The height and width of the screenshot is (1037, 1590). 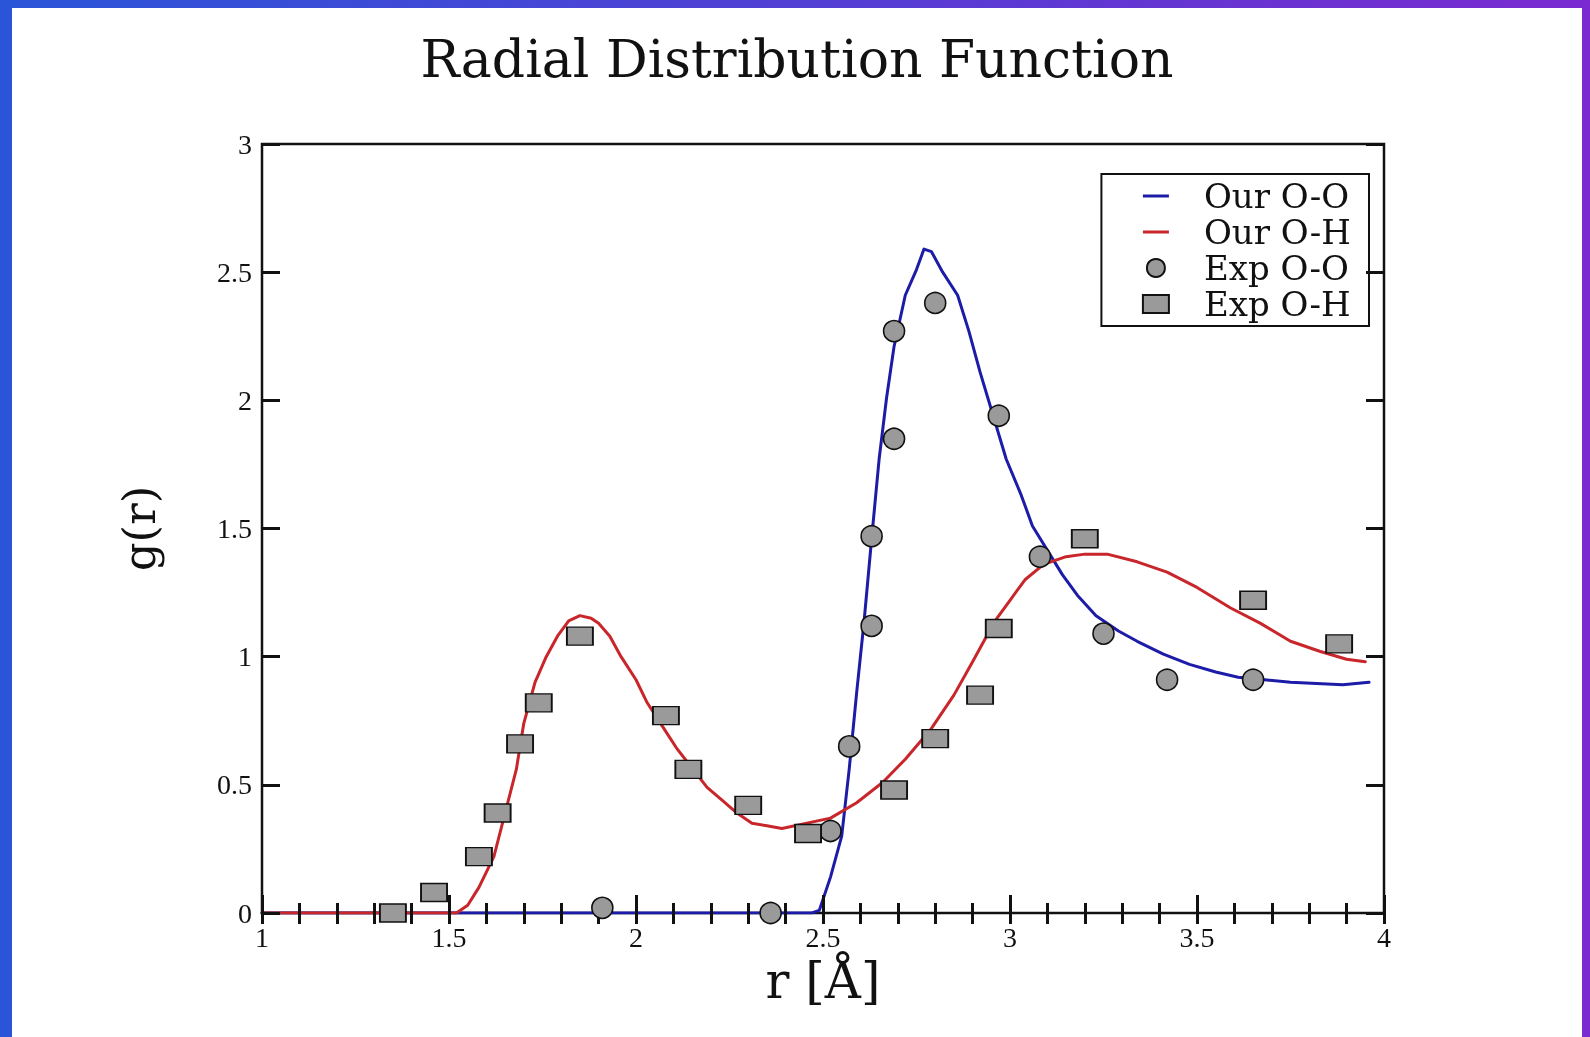 I want to click on y-tick-label: 2.5, so click(x=234, y=272).